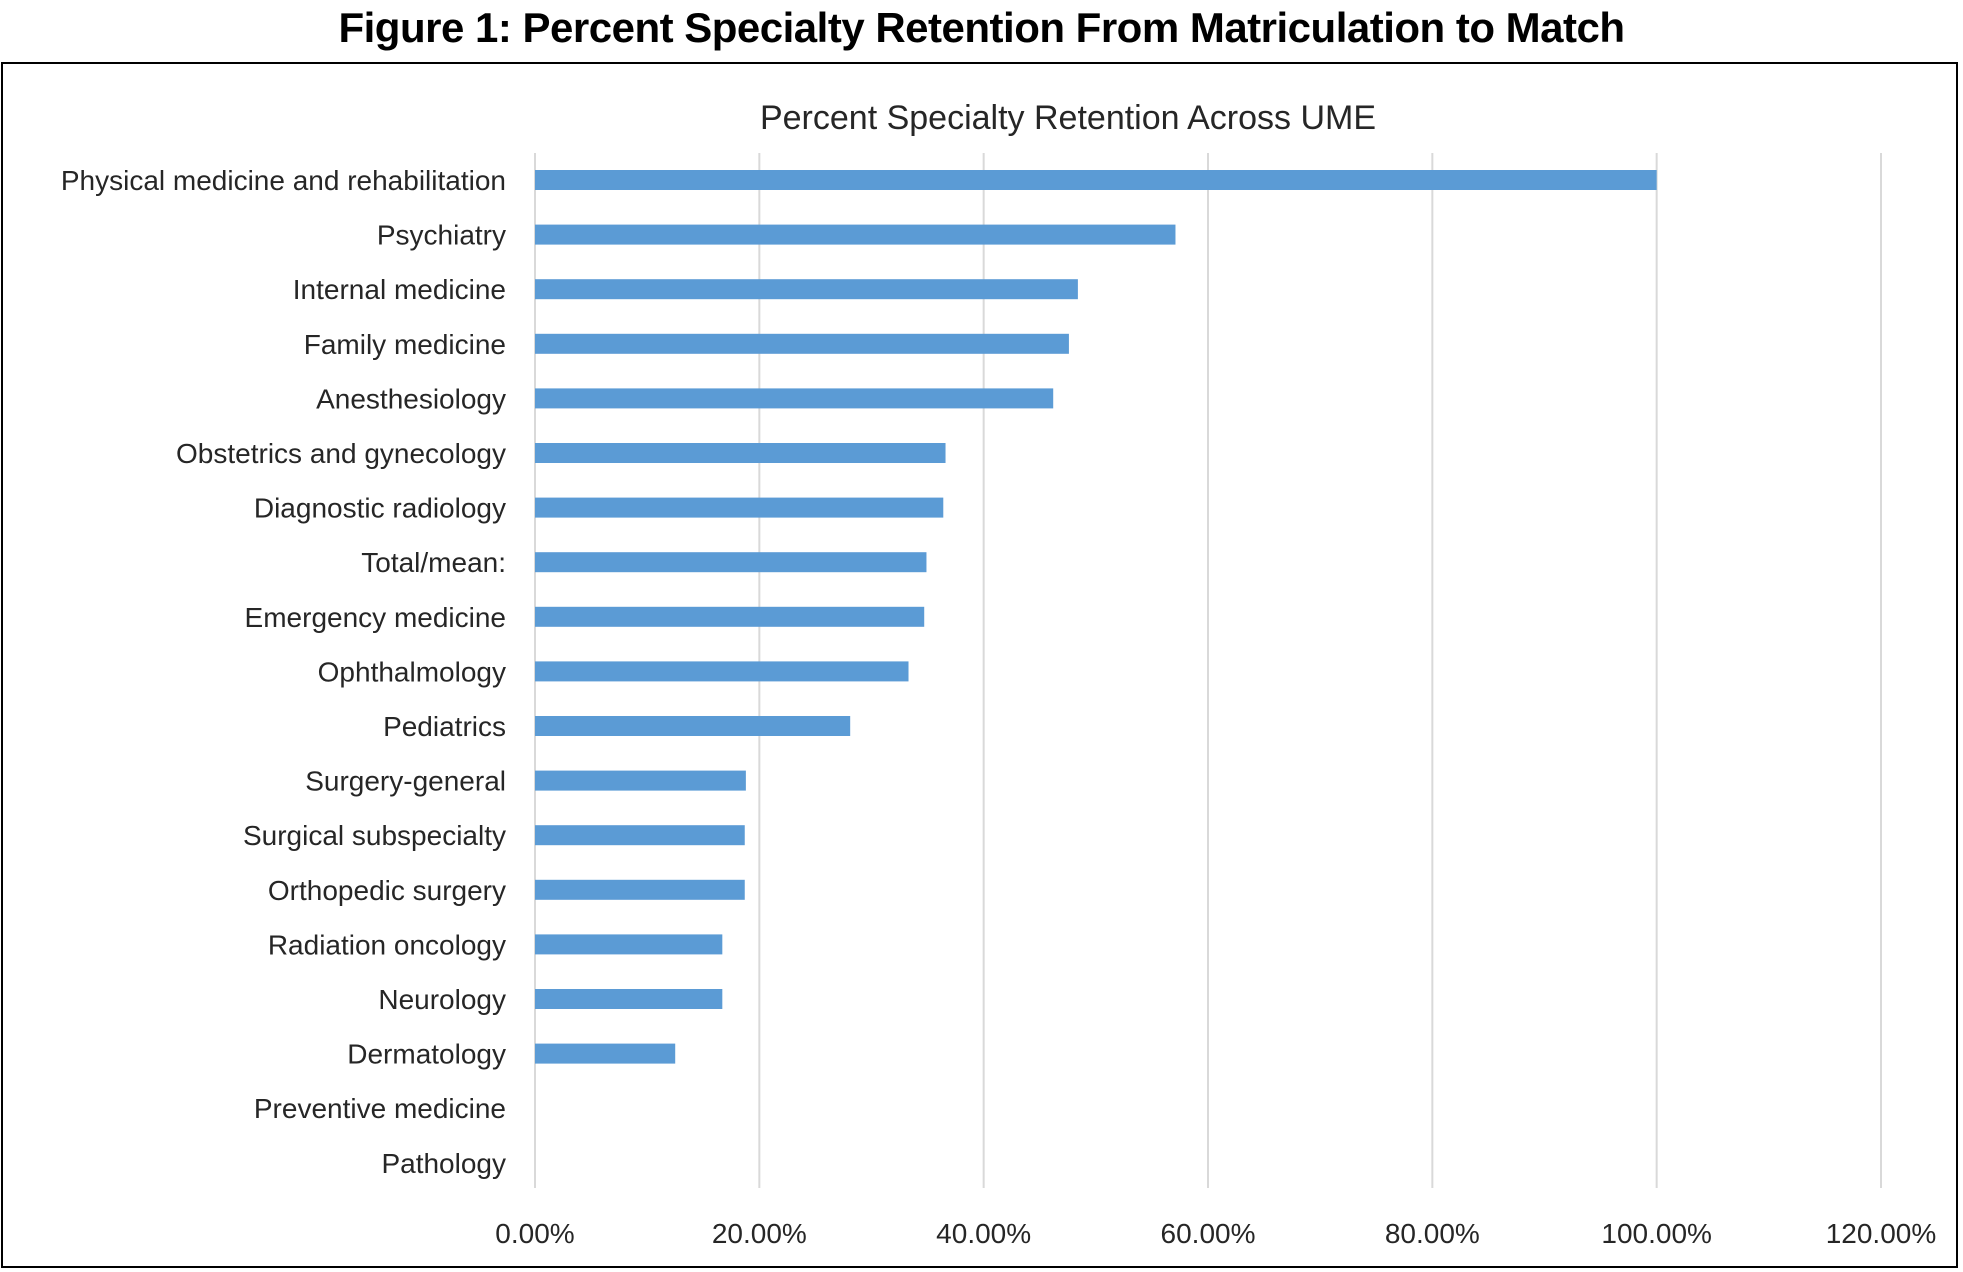 The height and width of the screenshot is (1272, 1963). What do you see at coordinates (341, 453) in the screenshot?
I see `category-label: Obstetrics and gynecology` at bounding box center [341, 453].